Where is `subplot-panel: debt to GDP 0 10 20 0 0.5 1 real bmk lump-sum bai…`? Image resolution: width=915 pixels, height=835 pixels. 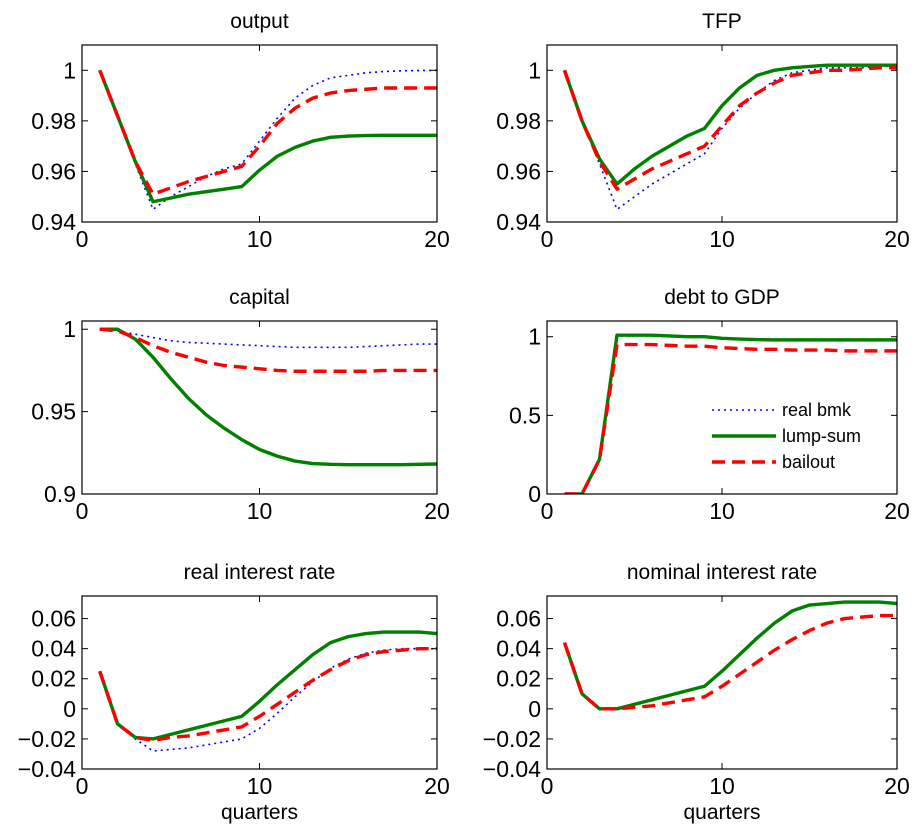 subplot-panel: debt to GDP 0 10 20 0 0.5 1 real bmk lump-sum bai… is located at coordinates (709, 405).